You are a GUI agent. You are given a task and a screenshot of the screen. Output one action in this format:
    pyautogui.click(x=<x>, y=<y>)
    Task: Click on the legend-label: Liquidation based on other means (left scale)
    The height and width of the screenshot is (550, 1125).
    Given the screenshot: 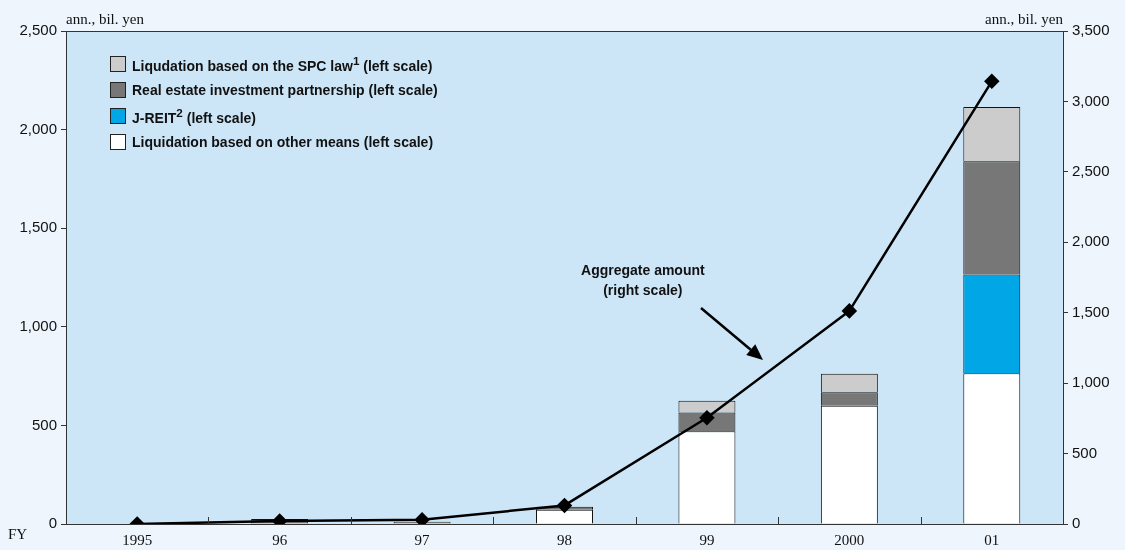 What is the action you would take?
    pyautogui.click(x=283, y=142)
    